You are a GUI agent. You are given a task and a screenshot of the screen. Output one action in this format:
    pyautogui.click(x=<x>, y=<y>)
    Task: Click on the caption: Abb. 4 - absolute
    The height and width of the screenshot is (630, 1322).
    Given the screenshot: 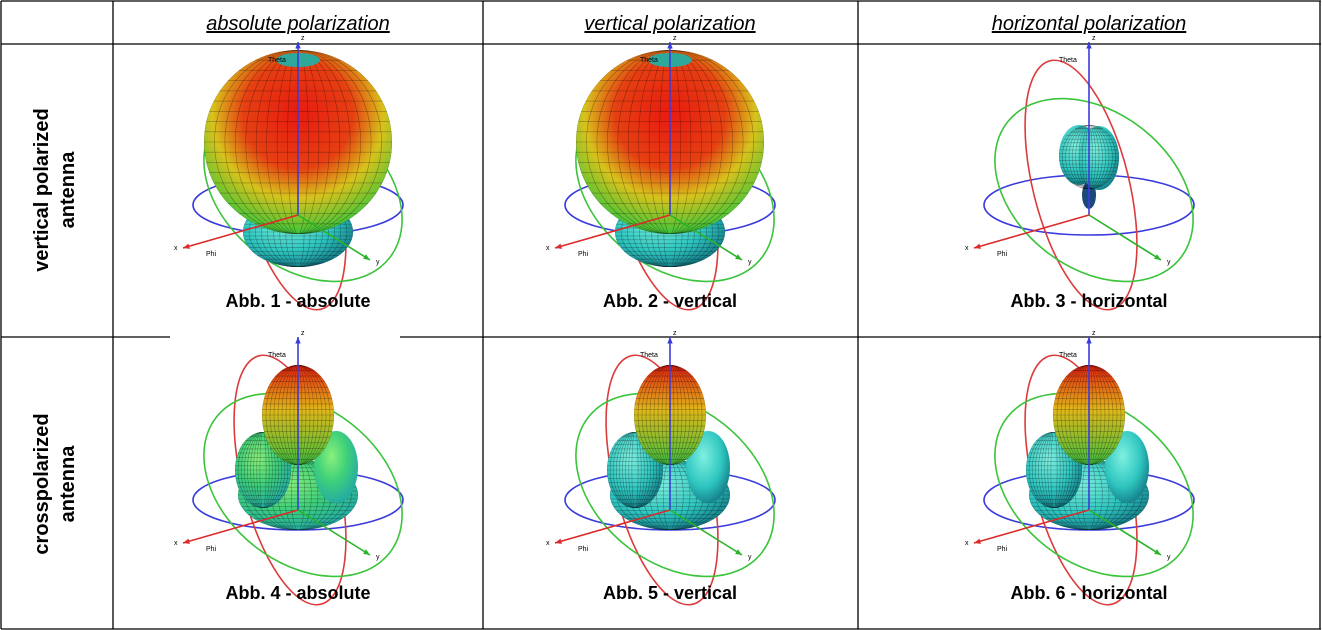 What is the action you would take?
    pyautogui.click(x=297, y=593)
    